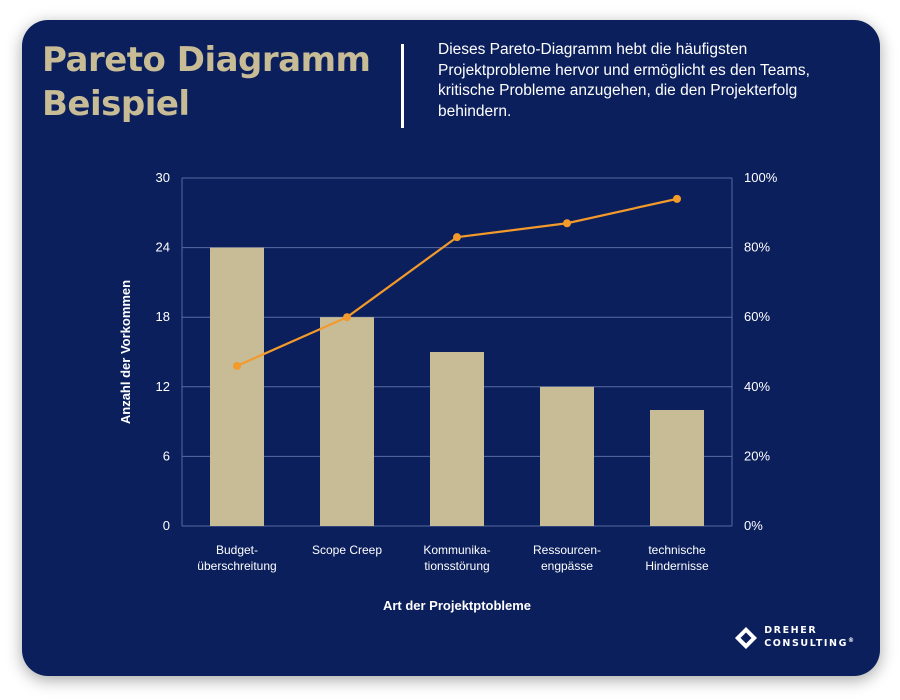  What do you see at coordinates (757, 386) in the screenshot?
I see `y2-tick-label: 40%` at bounding box center [757, 386].